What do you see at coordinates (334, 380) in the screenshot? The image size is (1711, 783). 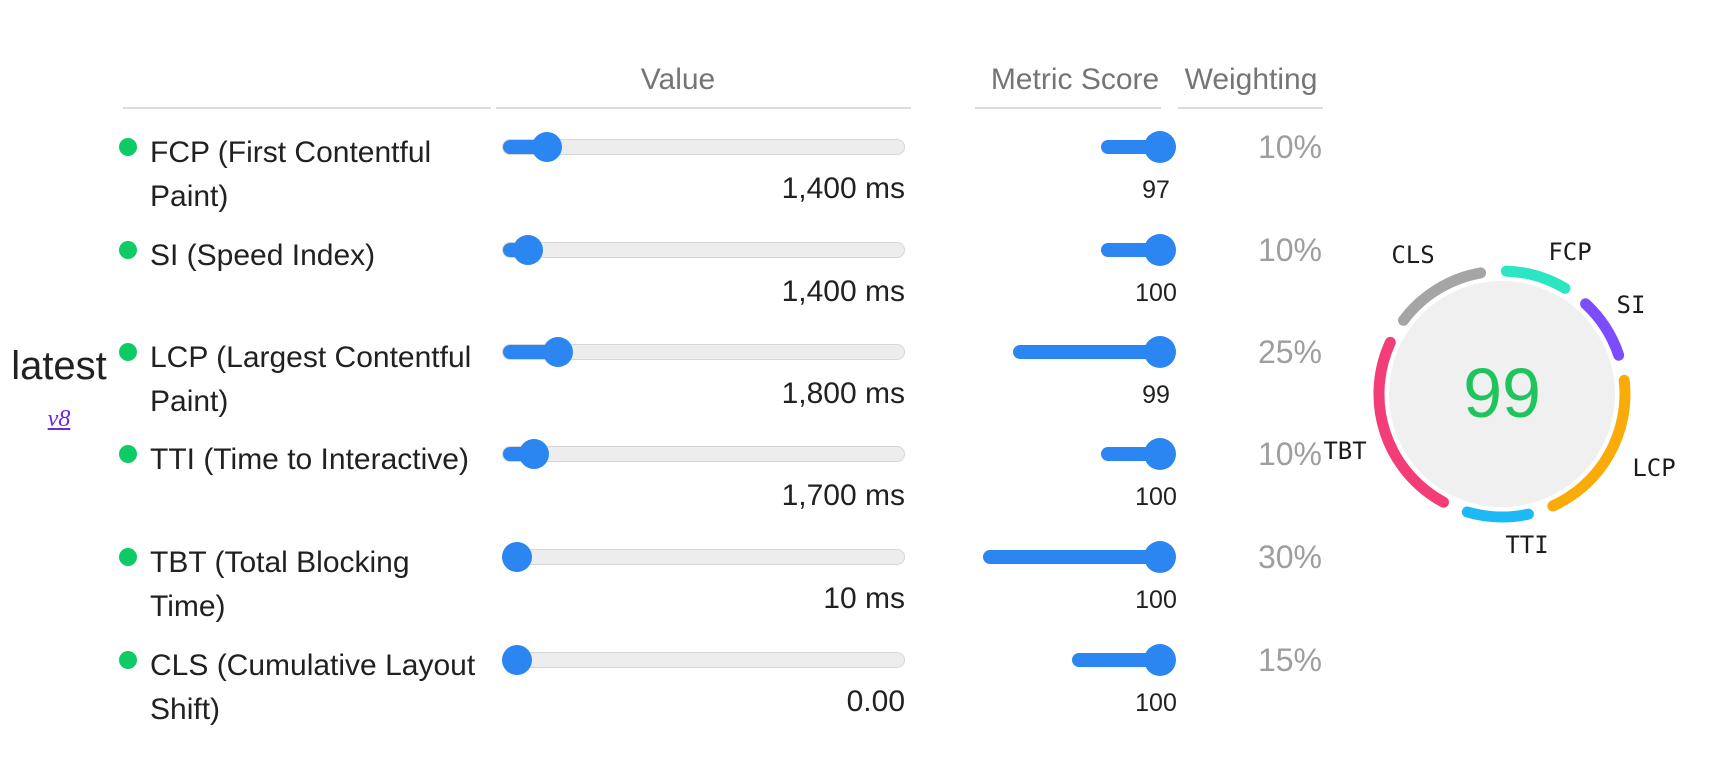 I see `metric-label: LCP (Largest Contentful Paint)` at bounding box center [334, 380].